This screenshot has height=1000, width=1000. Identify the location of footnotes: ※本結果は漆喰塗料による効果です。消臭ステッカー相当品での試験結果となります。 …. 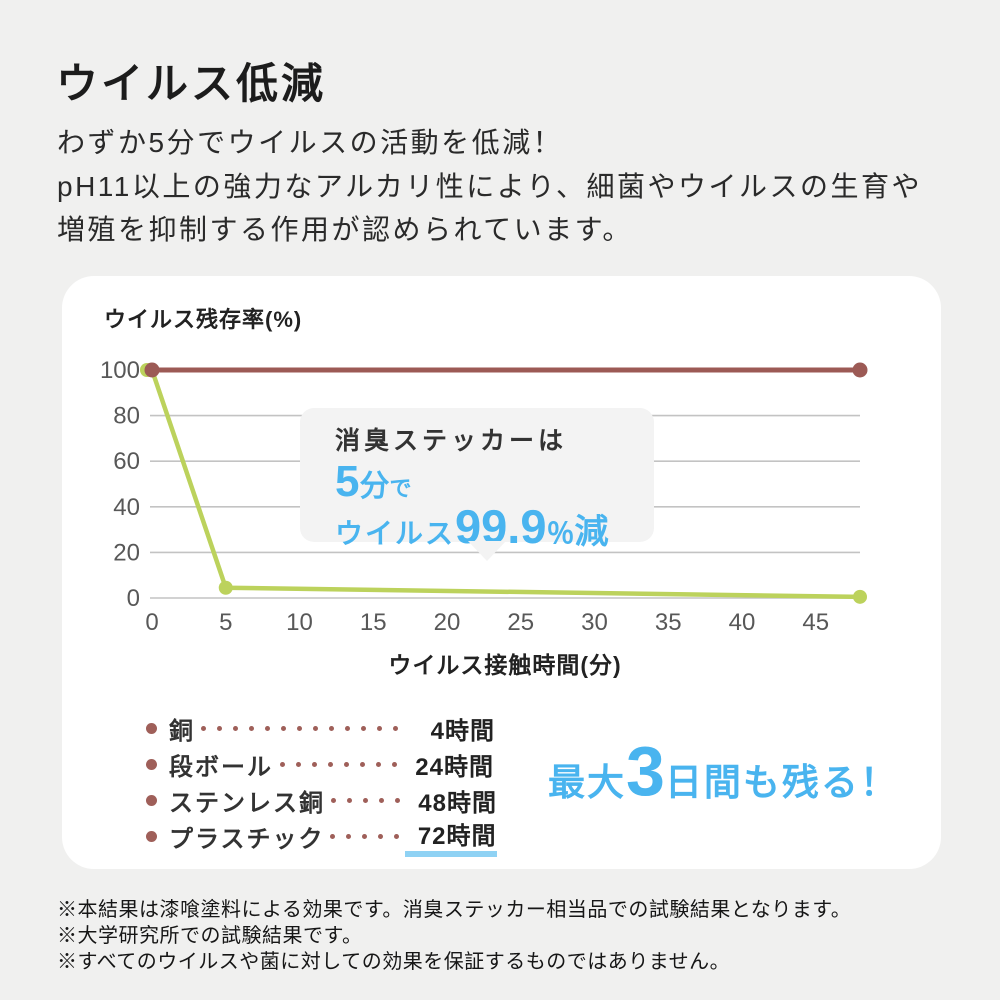
(454, 936).